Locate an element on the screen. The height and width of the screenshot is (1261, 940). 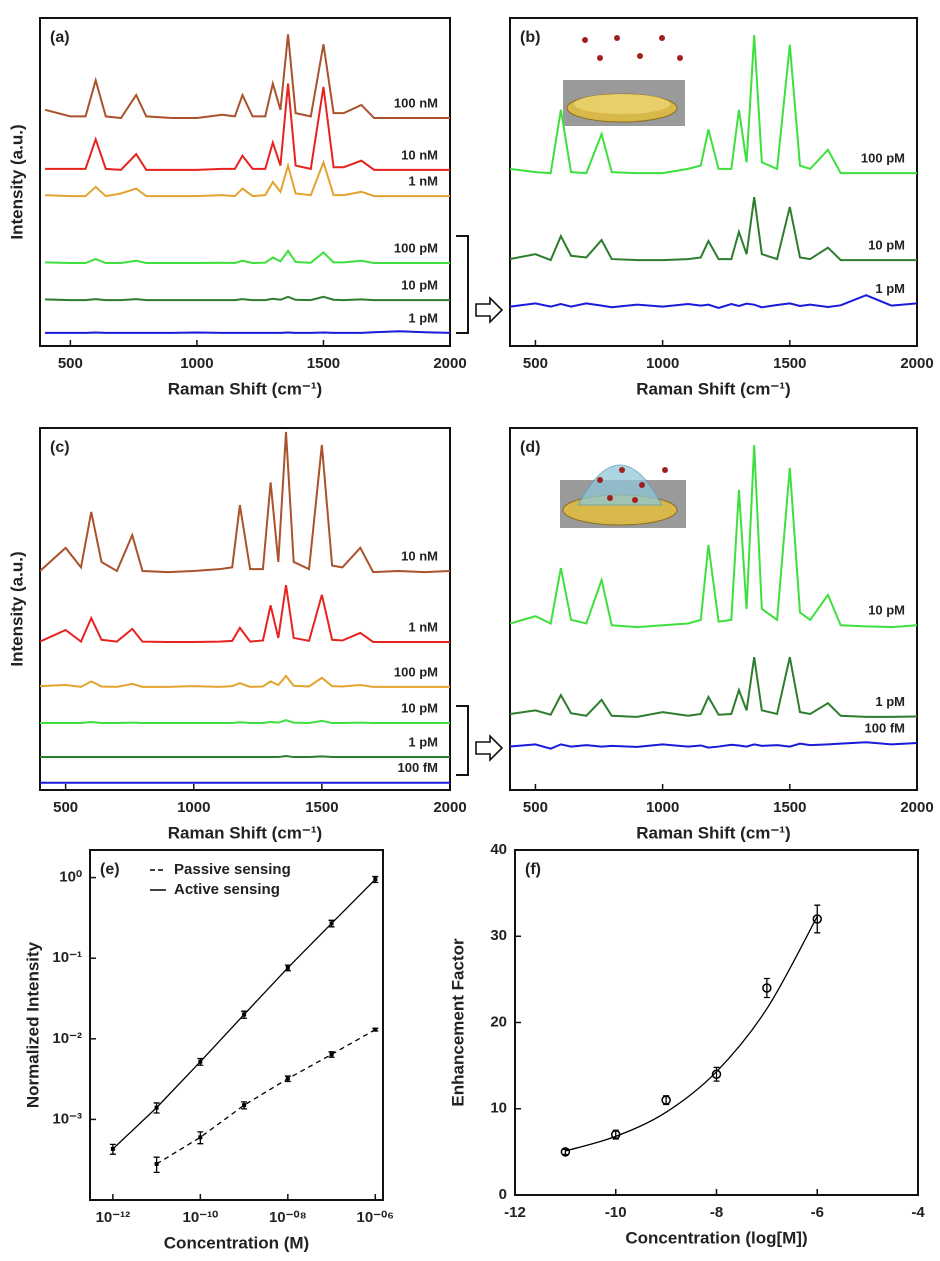
y-tick-label: 10⁻² is located at coordinates (67, 1038).